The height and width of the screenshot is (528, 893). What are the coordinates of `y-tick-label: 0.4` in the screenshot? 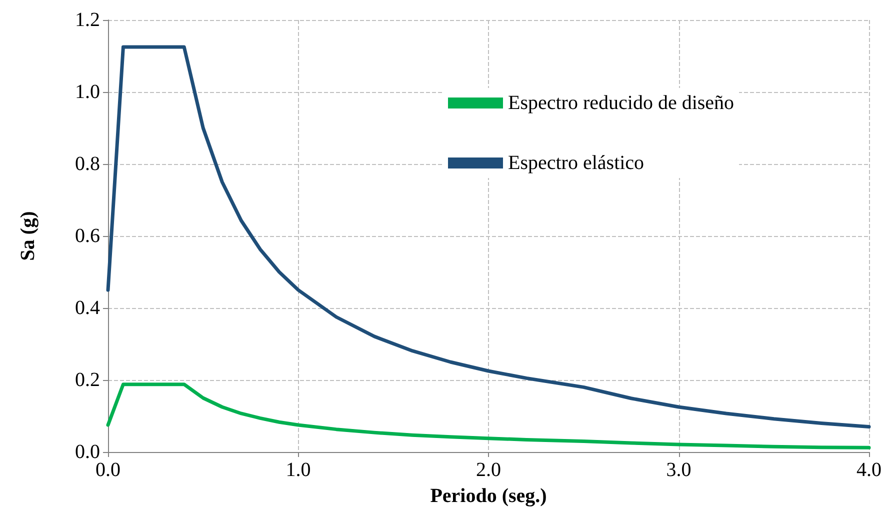 It's located at (87, 308).